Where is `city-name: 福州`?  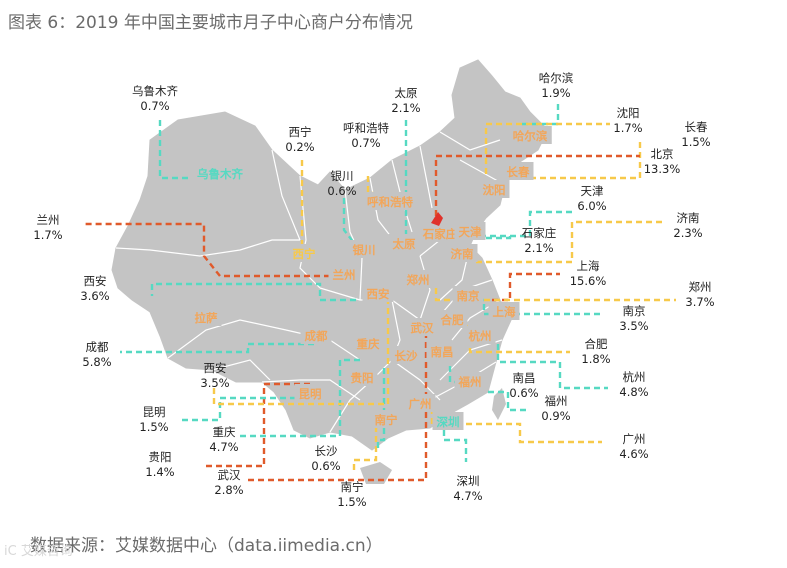
city-name: 福州 is located at coordinates (556, 401).